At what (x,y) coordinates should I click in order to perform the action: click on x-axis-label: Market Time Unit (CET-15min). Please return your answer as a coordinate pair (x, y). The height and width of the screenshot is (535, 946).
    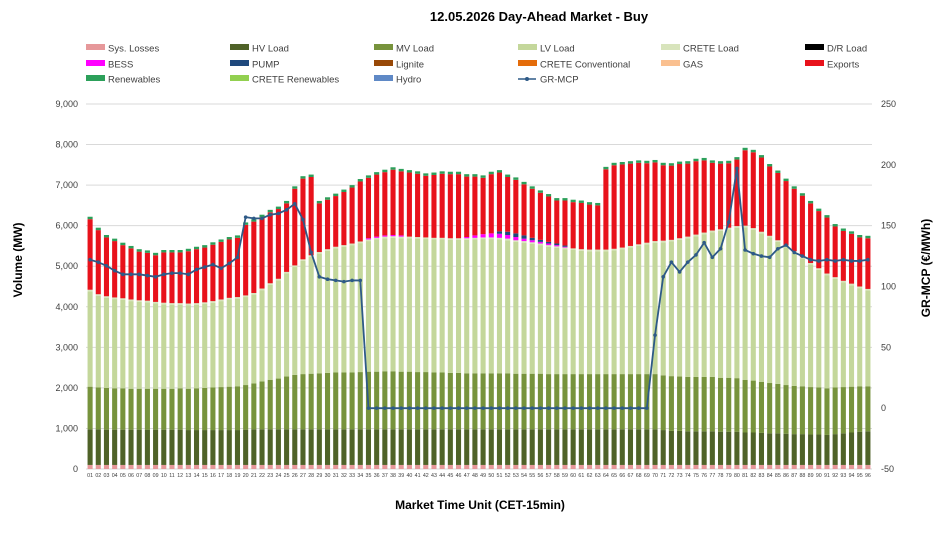
    Looking at the image, I should click on (480, 505).